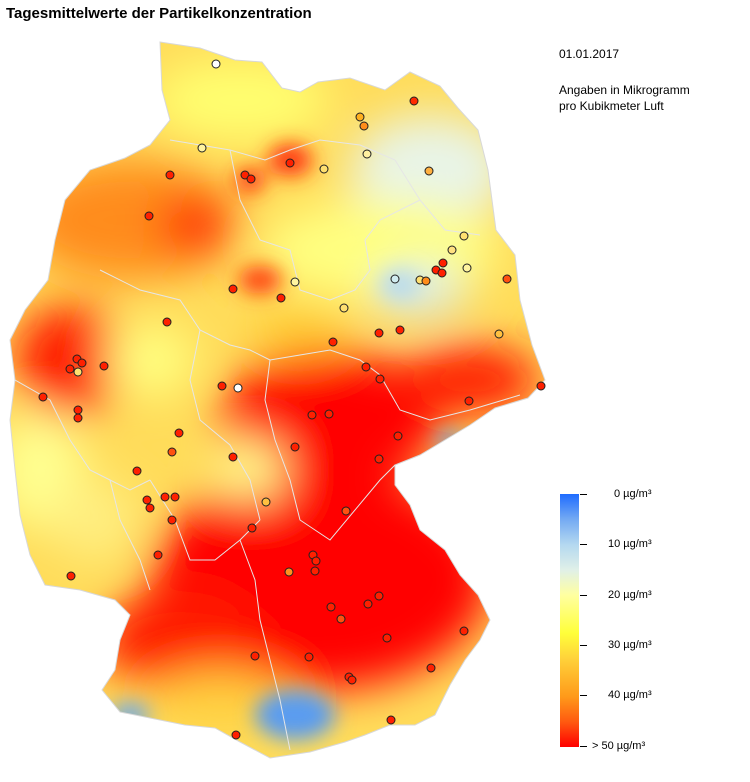  What do you see at coordinates (589, 54) in the screenshot?
I see `date-label: 01.01.2017` at bounding box center [589, 54].